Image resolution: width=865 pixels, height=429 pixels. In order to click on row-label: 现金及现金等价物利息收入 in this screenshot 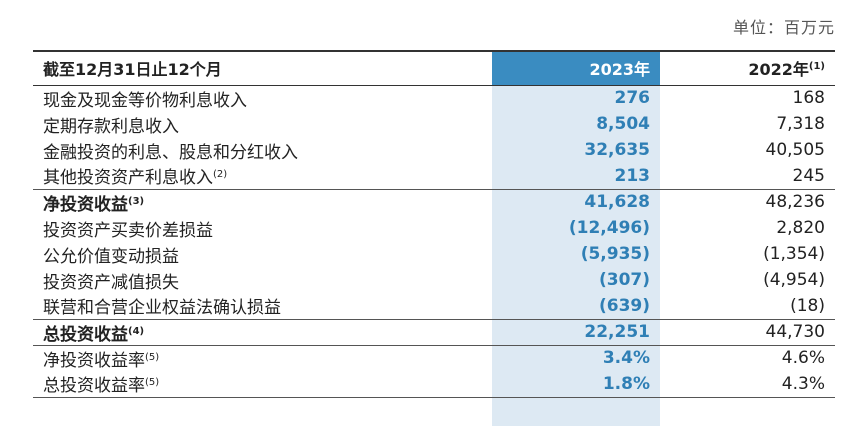, I will do `click(262, 98)`.